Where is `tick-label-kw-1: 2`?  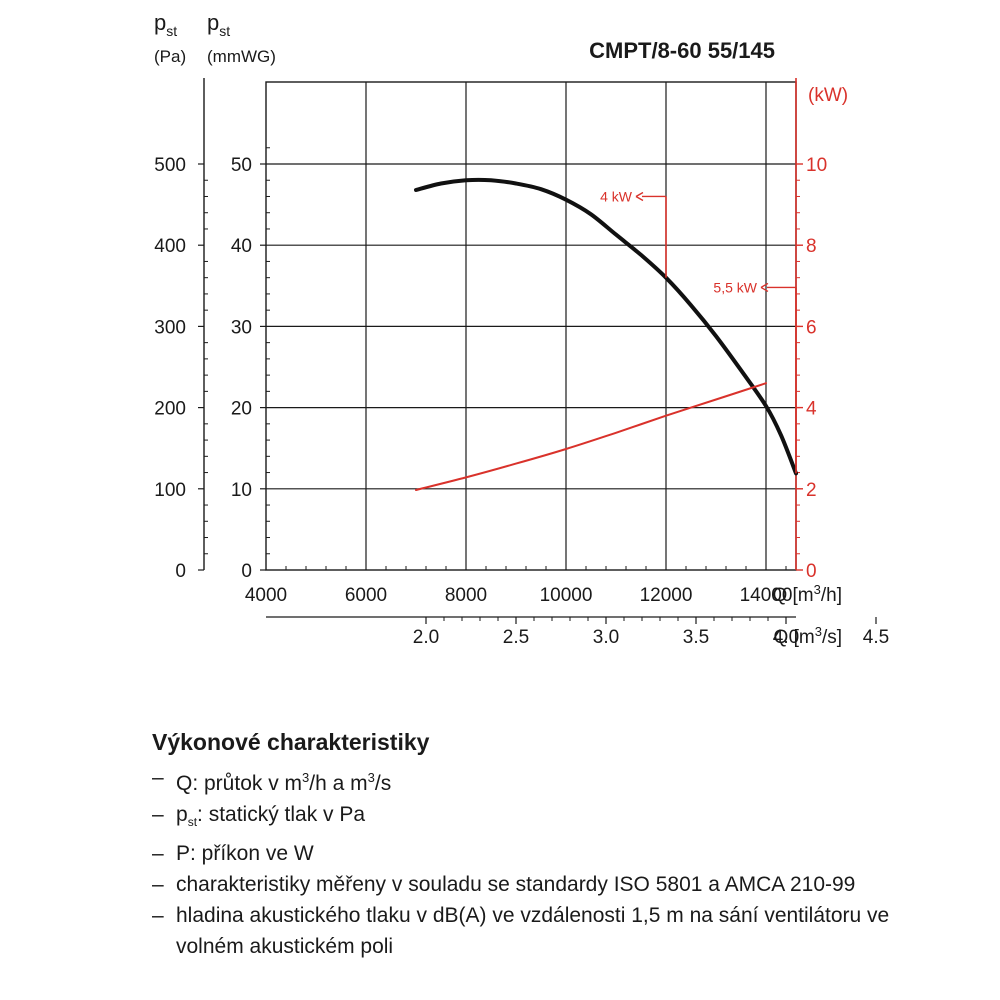 tick-label-kw-1: 2 is located at coordinates (811, 490).